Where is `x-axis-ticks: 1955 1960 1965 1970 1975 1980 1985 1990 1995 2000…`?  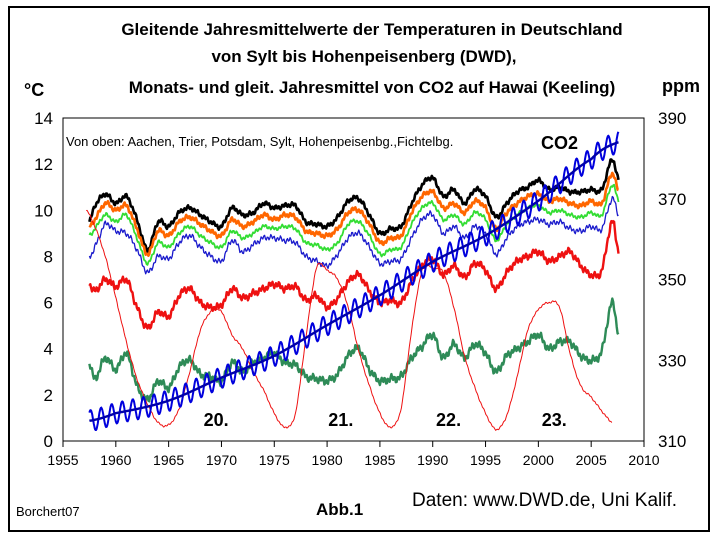 x-axis-ticks: 1955 1960 1965 1970 1975 1980 1985 1990 1995 2000… is located at coordinates (353, 454).